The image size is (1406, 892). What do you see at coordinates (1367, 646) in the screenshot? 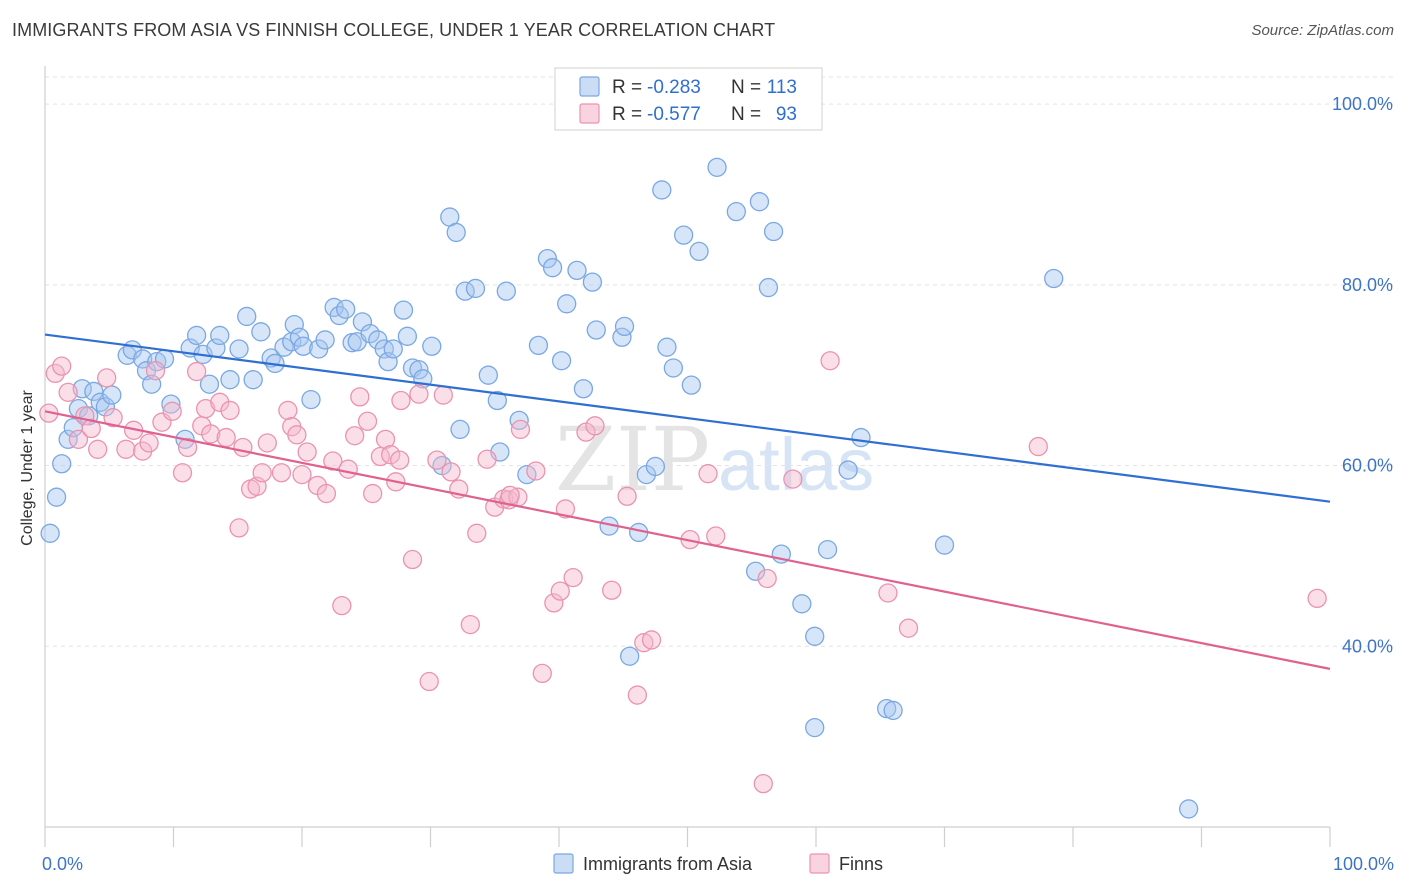
I see `y-tick-label: 40.0%` at bounding box center [1367, 646].